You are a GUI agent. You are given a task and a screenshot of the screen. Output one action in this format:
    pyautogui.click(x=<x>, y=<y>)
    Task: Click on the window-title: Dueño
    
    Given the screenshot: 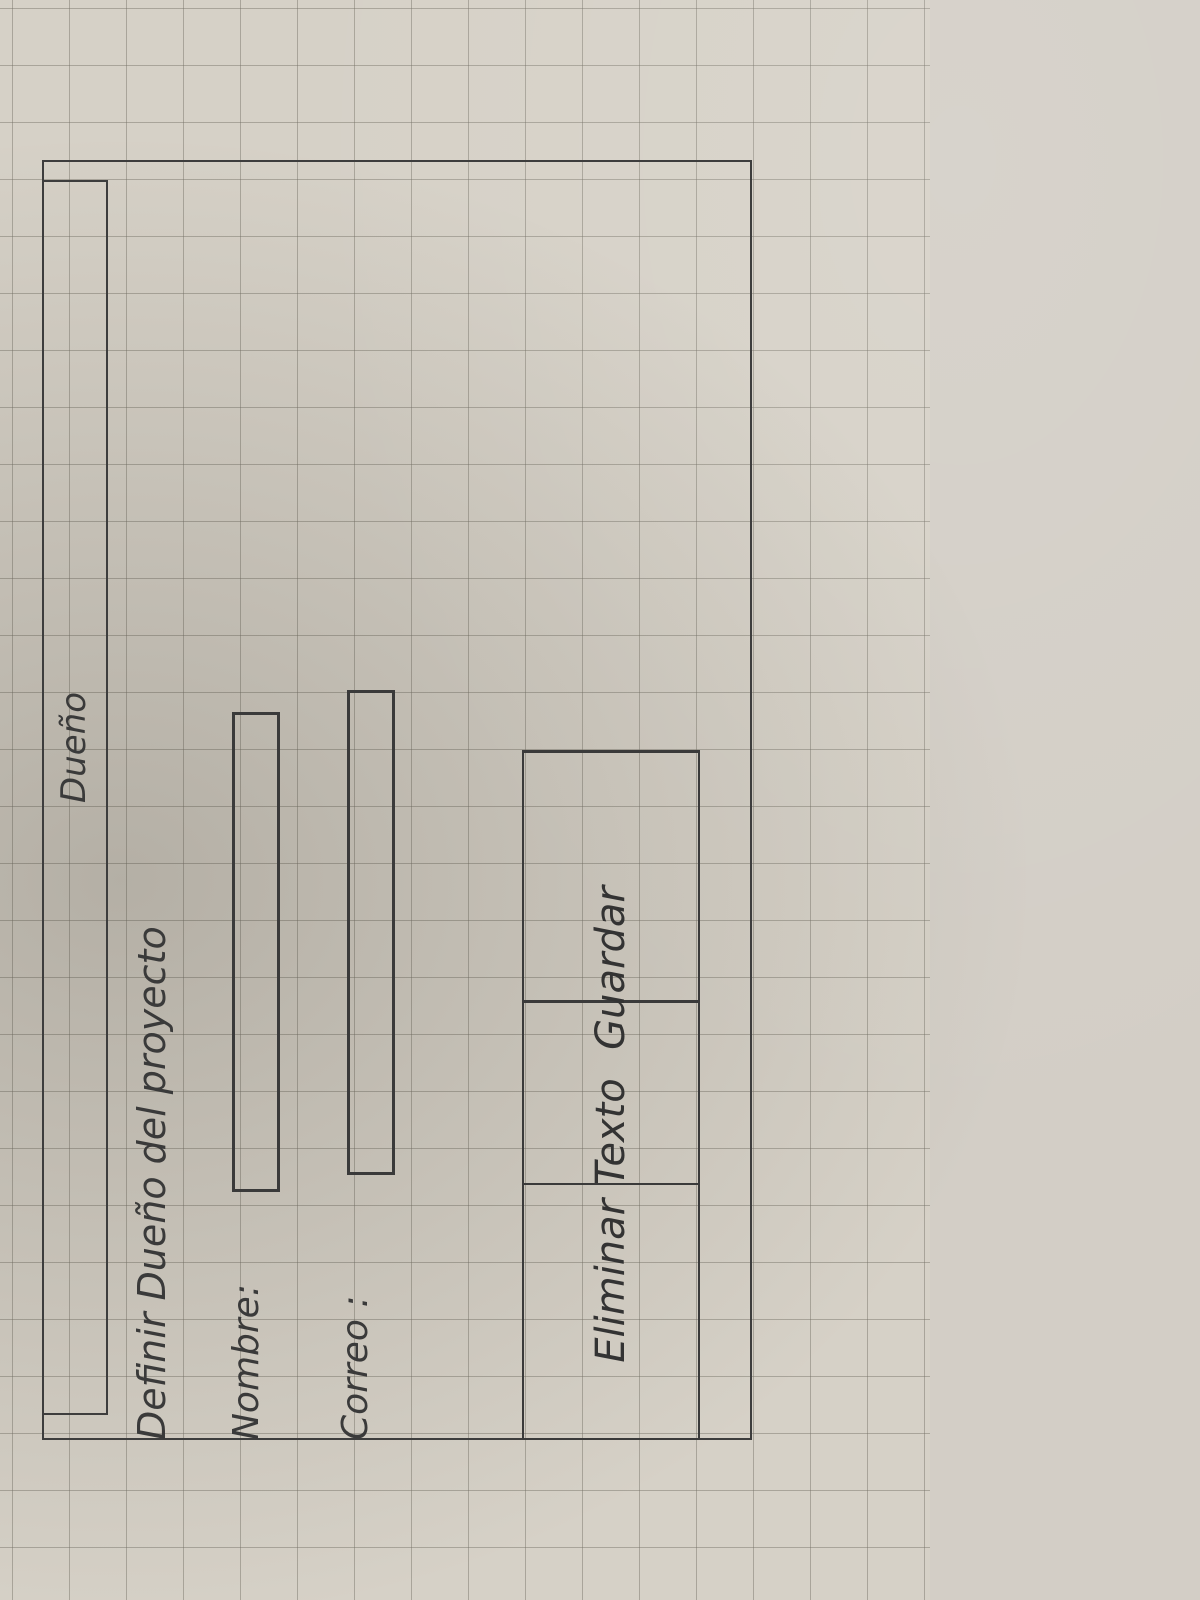 What is the action you would take?
    pyautogui.click(x=74, y=747)
    